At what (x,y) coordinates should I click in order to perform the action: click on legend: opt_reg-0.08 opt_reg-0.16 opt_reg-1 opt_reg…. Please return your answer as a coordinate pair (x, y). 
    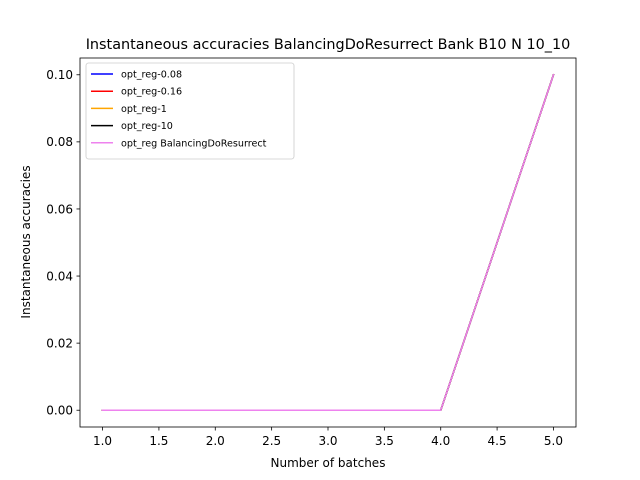
    Looking at the image, I should click on (190, 111).